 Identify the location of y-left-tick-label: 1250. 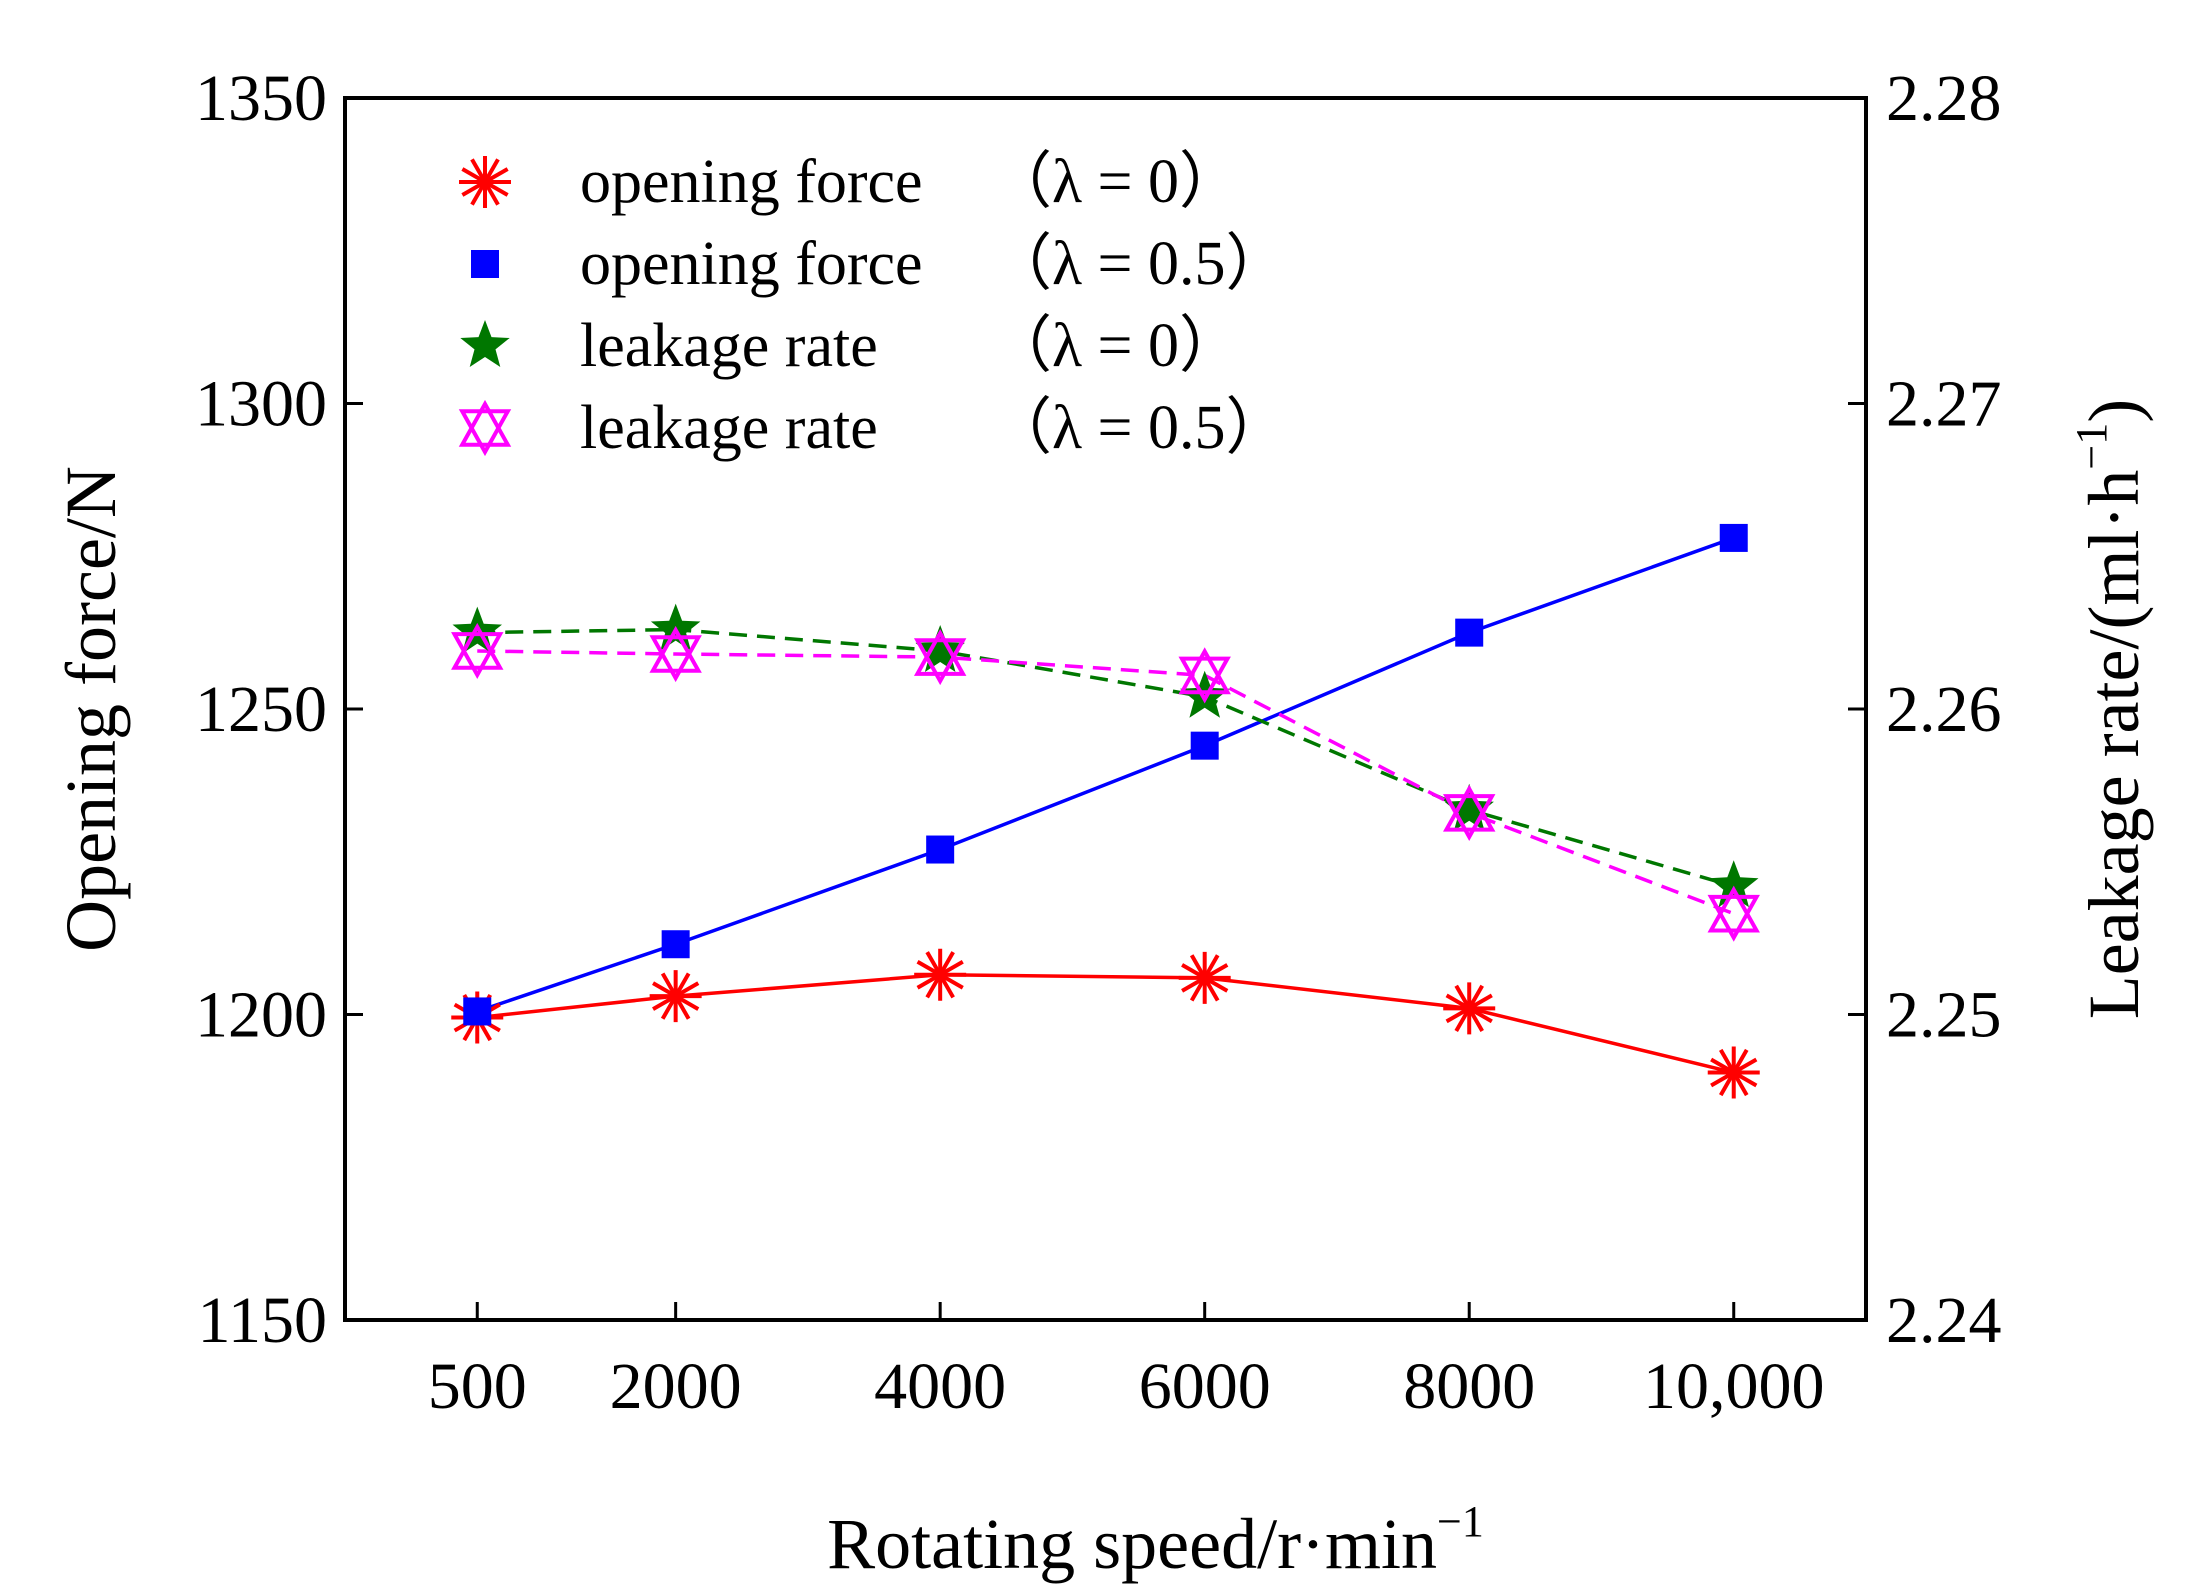
(261, 709).